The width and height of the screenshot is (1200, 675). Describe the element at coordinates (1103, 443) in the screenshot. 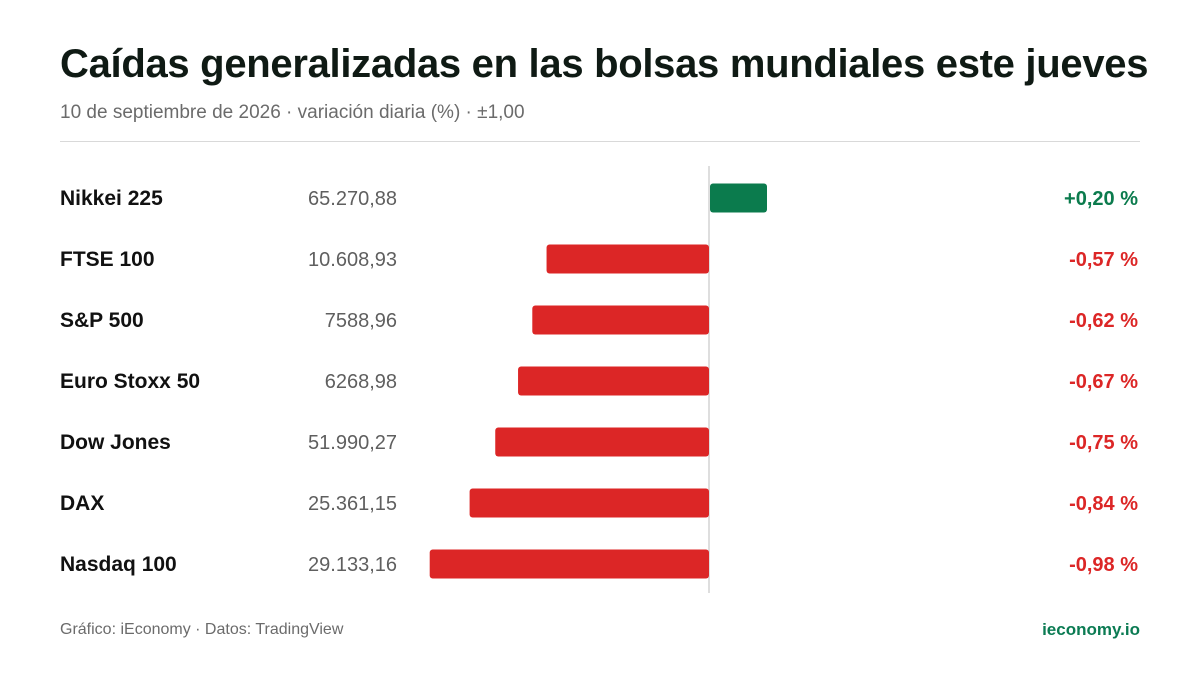

I see `change-value-label: -0,75 %` at that location.